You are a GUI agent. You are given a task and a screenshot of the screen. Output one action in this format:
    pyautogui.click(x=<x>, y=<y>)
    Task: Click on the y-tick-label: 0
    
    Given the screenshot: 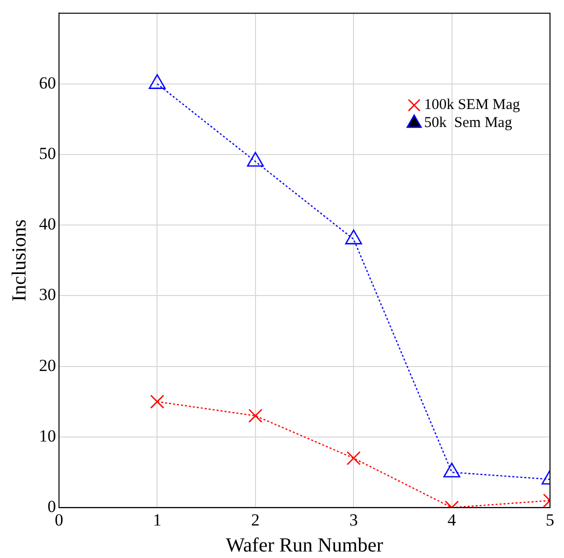 What is the action you would take?
    pyautogui.click(x=52, y=506)
    